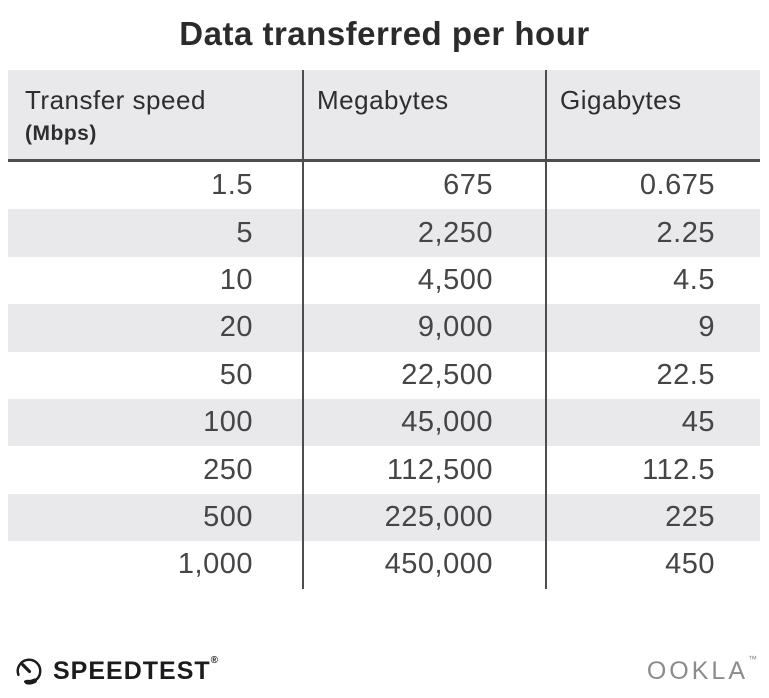 This screenshot has height=698, width=769. I want to click on ookla-text: OOKLA, so click(697, 670).